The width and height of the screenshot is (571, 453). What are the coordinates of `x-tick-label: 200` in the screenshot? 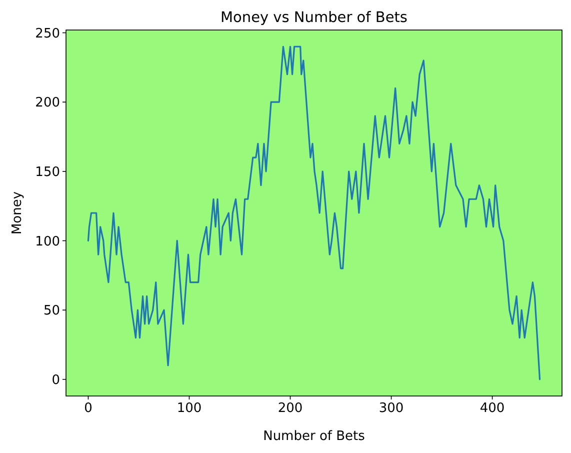 It's located at (290, 408).